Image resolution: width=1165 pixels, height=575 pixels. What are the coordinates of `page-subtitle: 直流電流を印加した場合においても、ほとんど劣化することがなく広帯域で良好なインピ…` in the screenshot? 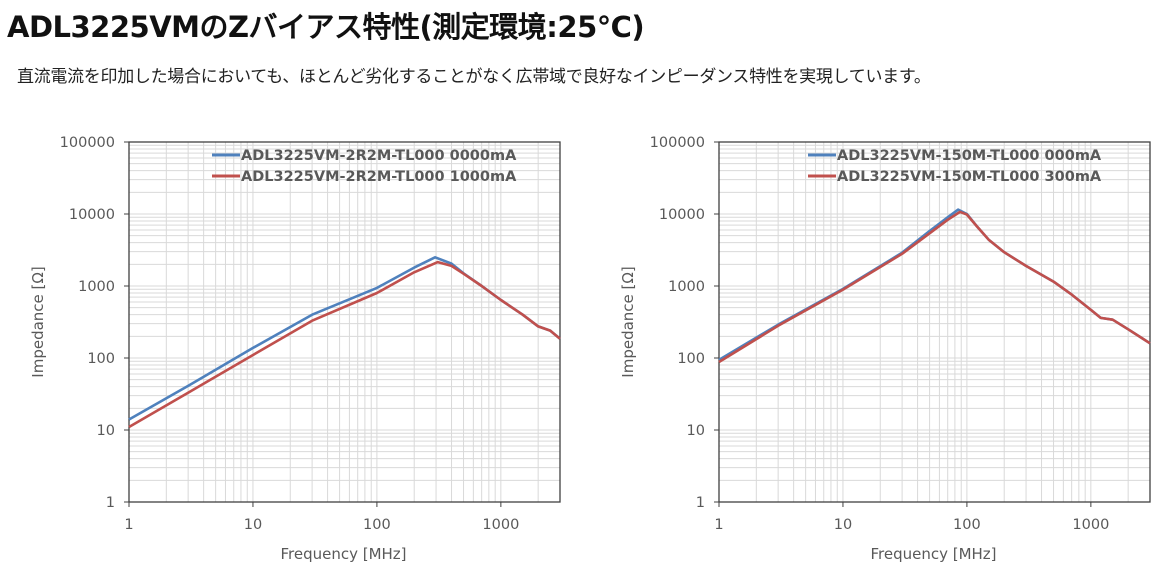 It's located at (474, 77).